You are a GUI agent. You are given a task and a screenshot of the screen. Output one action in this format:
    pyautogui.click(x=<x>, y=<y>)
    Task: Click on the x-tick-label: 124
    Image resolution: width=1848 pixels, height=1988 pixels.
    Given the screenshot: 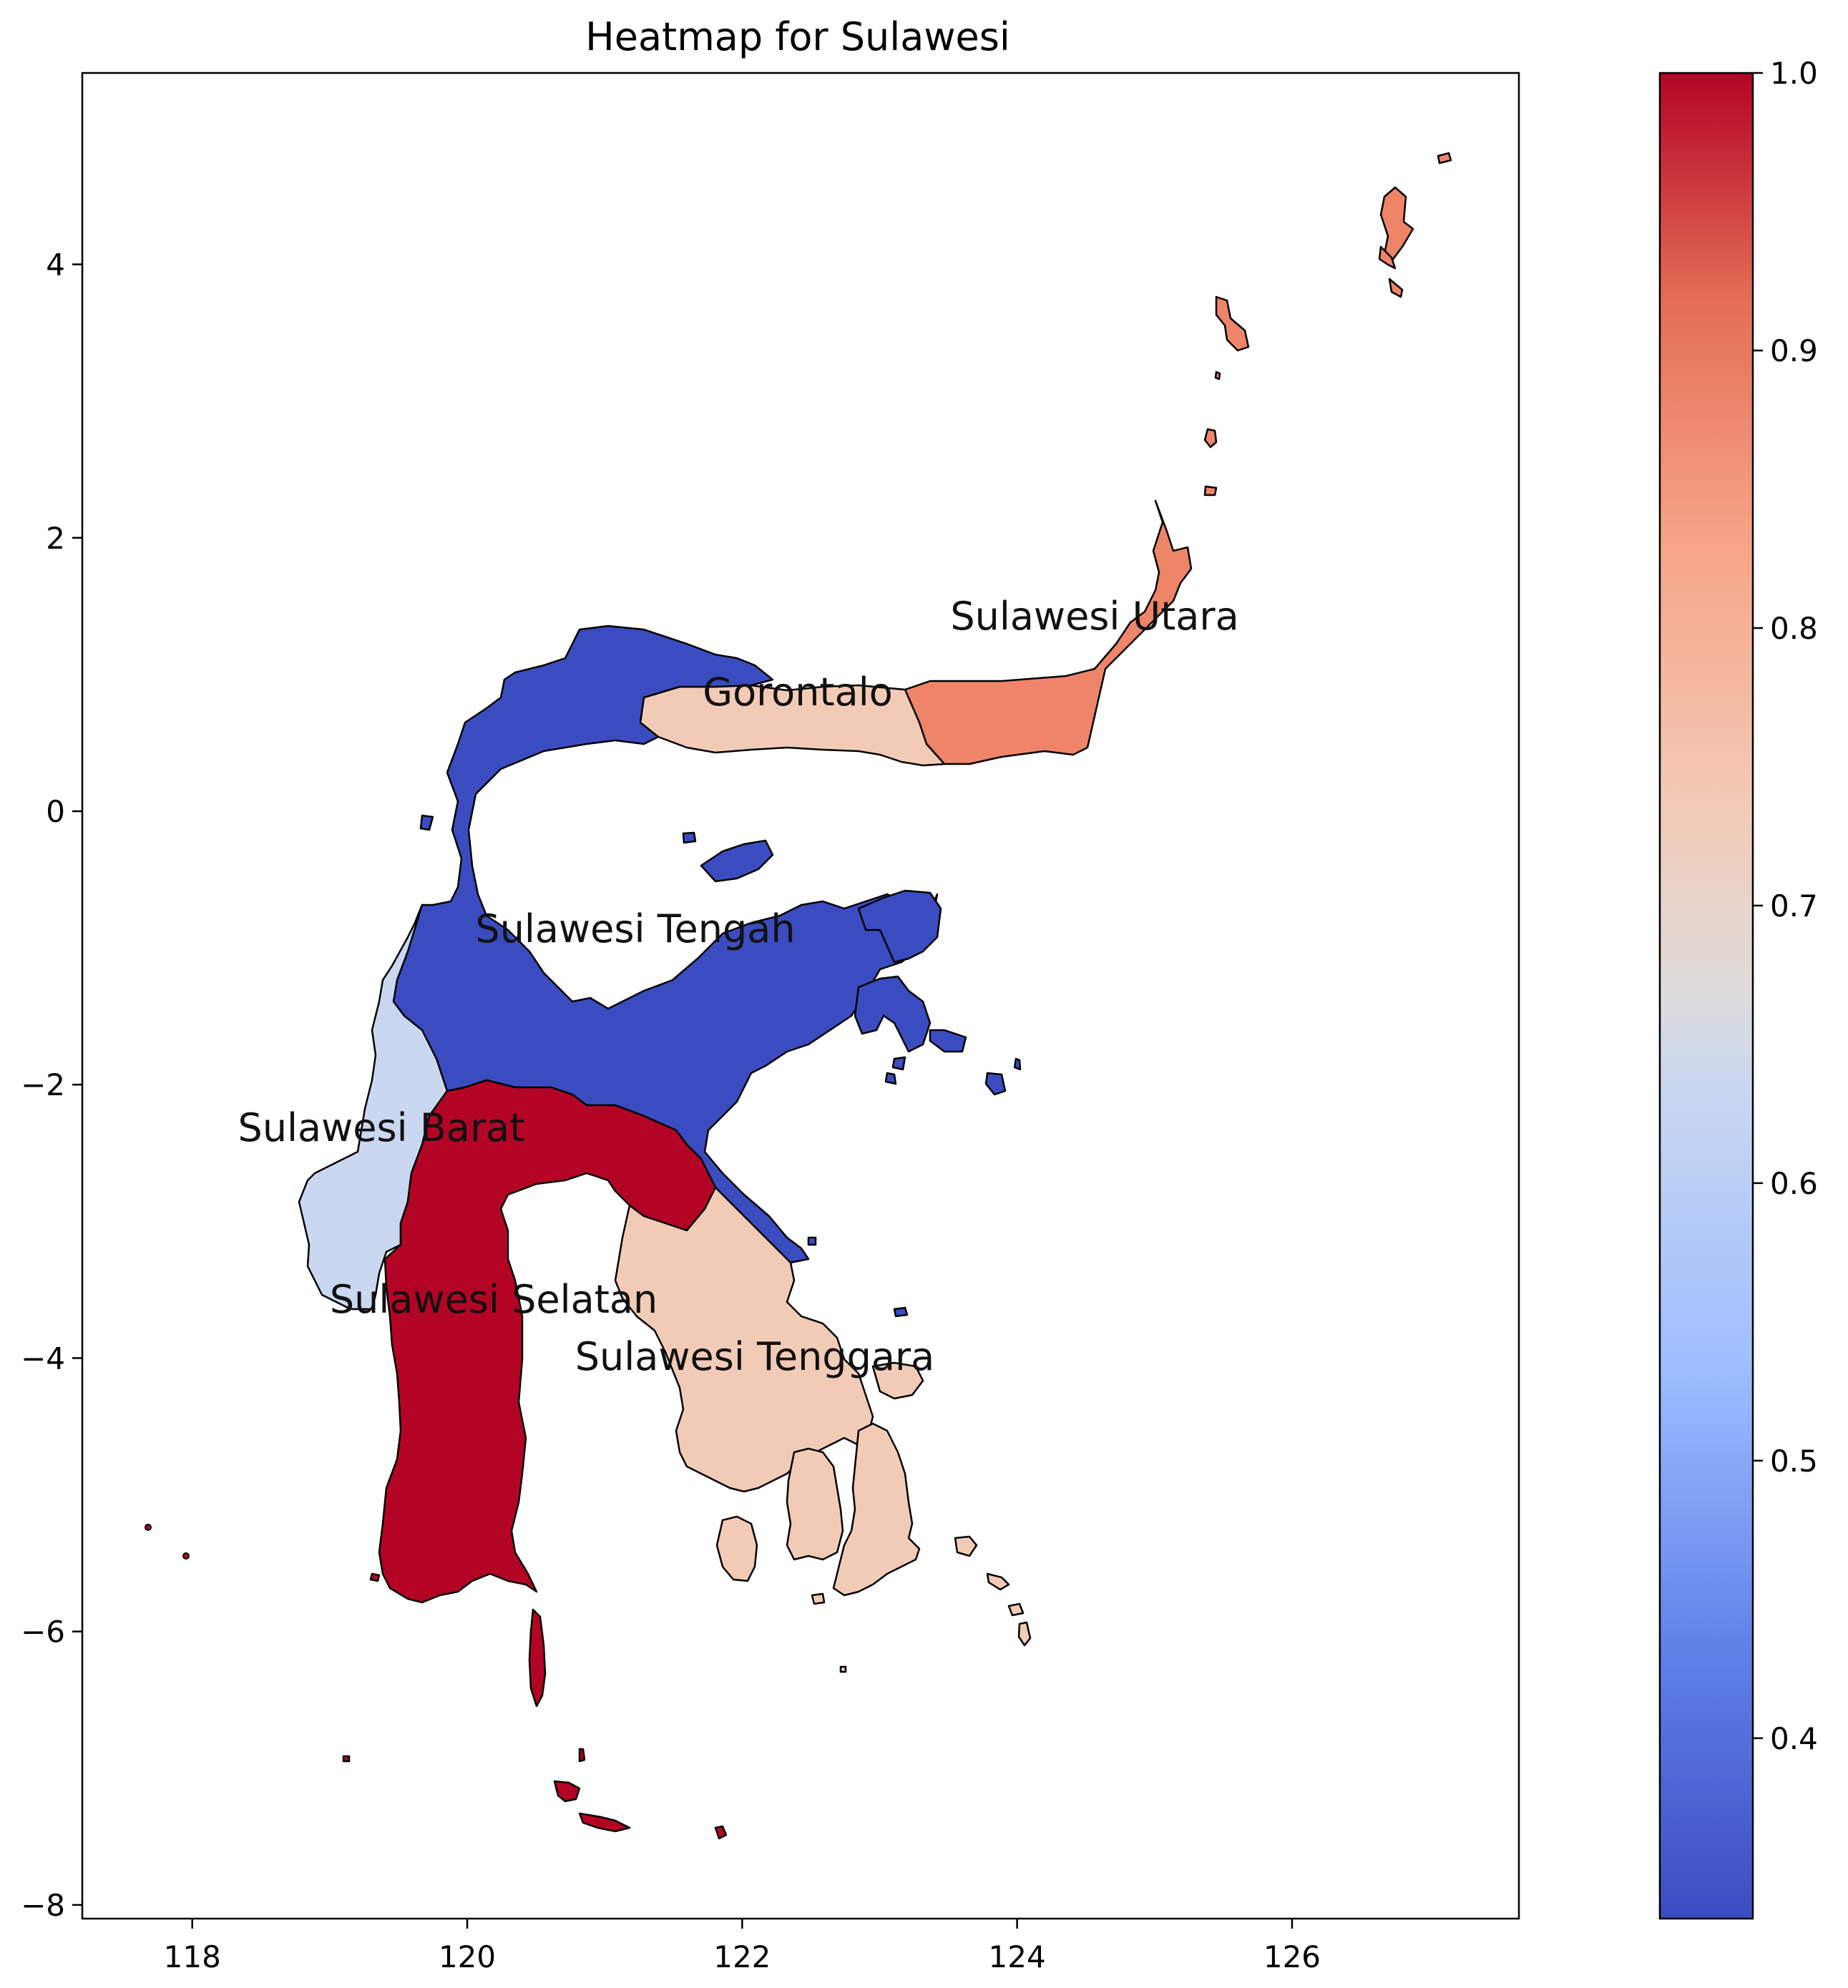 What is the action you would take?
    pyautogui.click(x=1017, y=1956)
    